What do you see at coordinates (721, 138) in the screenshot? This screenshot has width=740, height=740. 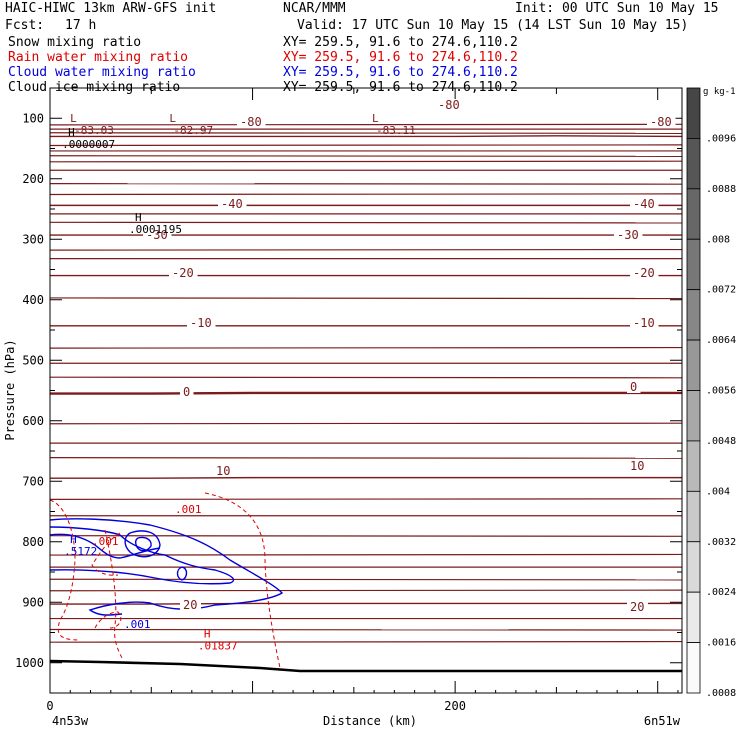 I see `colorbar-tick-label: .0096` at bounding box center [721, 138].